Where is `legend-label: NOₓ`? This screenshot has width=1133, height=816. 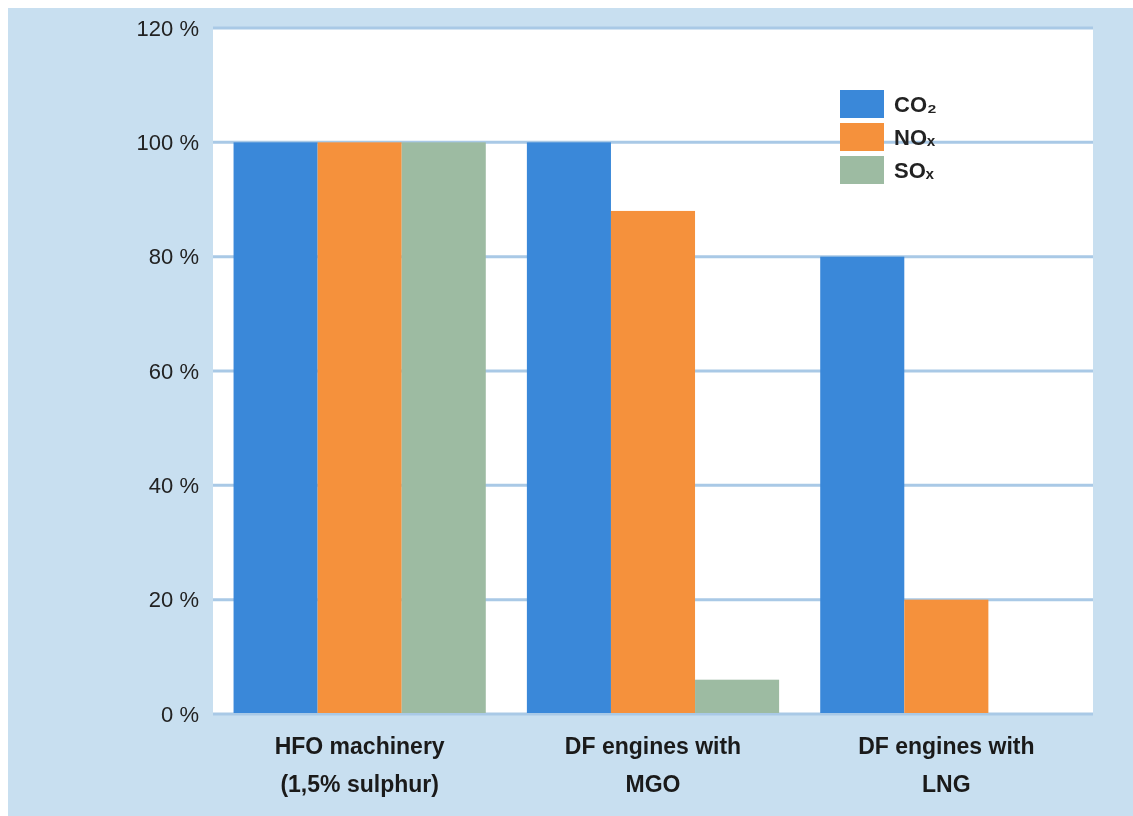 legend-label: NOₓ is located at coordinates (915, 137).